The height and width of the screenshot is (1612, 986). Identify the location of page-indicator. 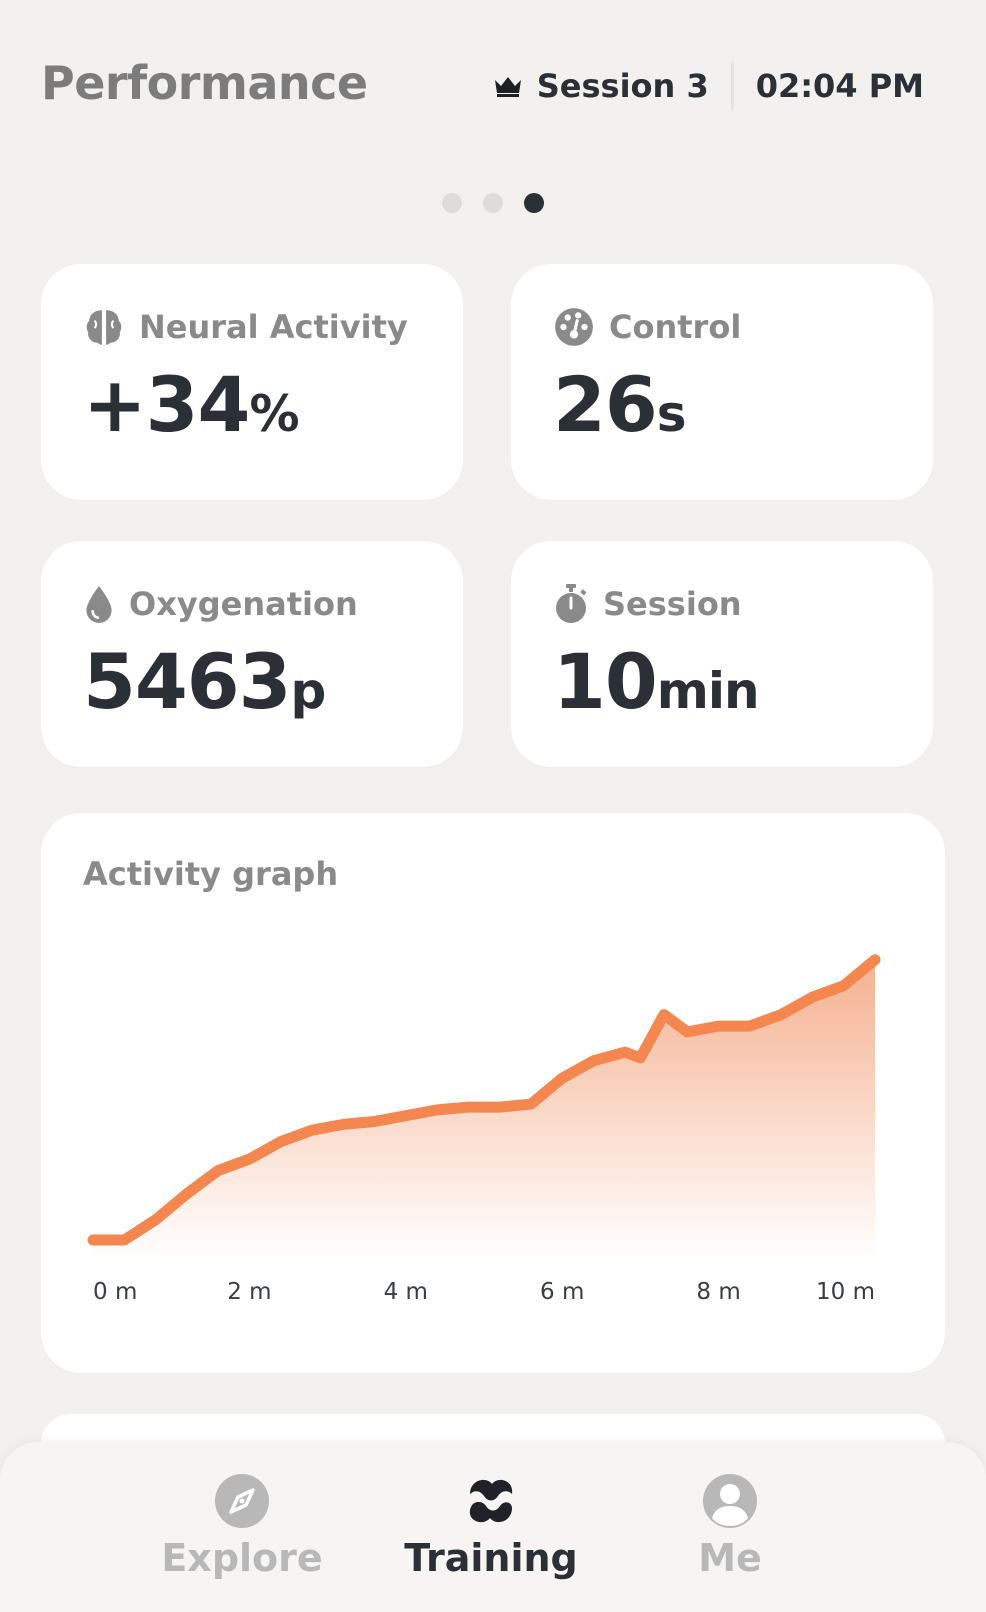
(493, 203).